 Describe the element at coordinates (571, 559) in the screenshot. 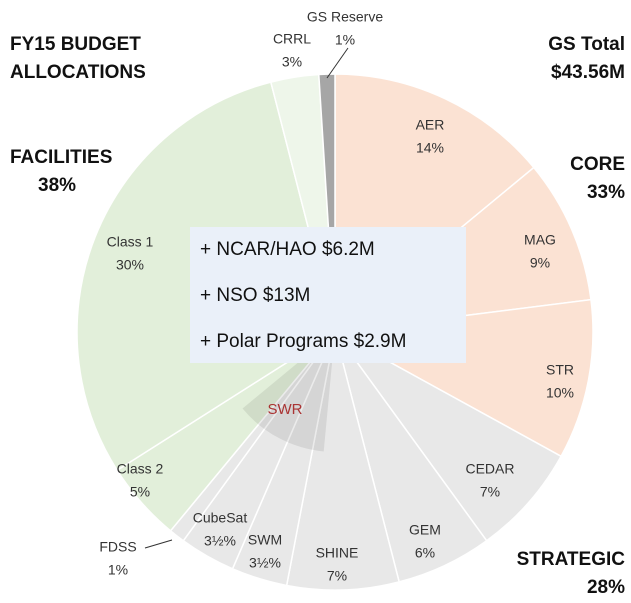

I see `group-label: STRATEGIC` at that location.